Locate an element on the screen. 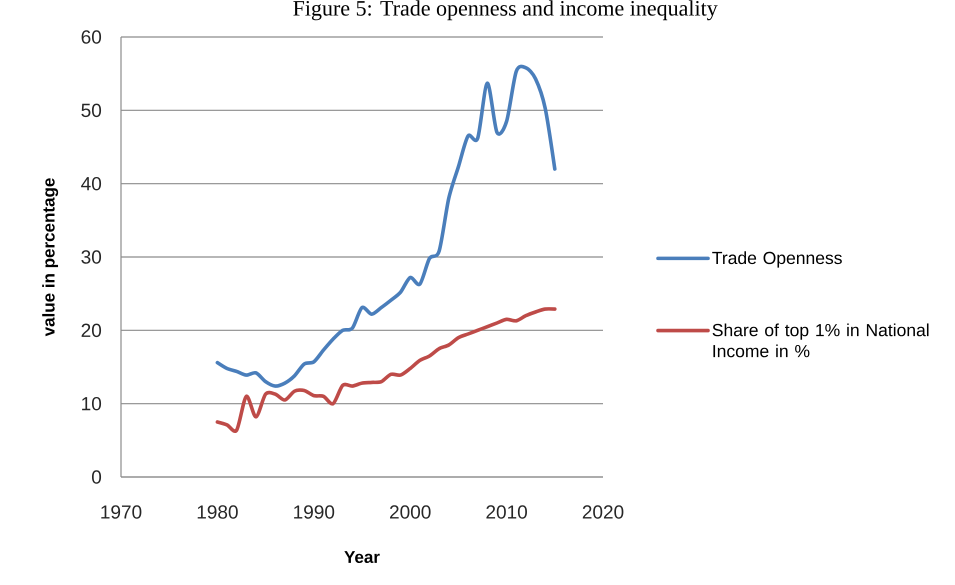  y-tick-label: 60 is located at coordinates (92, 37).